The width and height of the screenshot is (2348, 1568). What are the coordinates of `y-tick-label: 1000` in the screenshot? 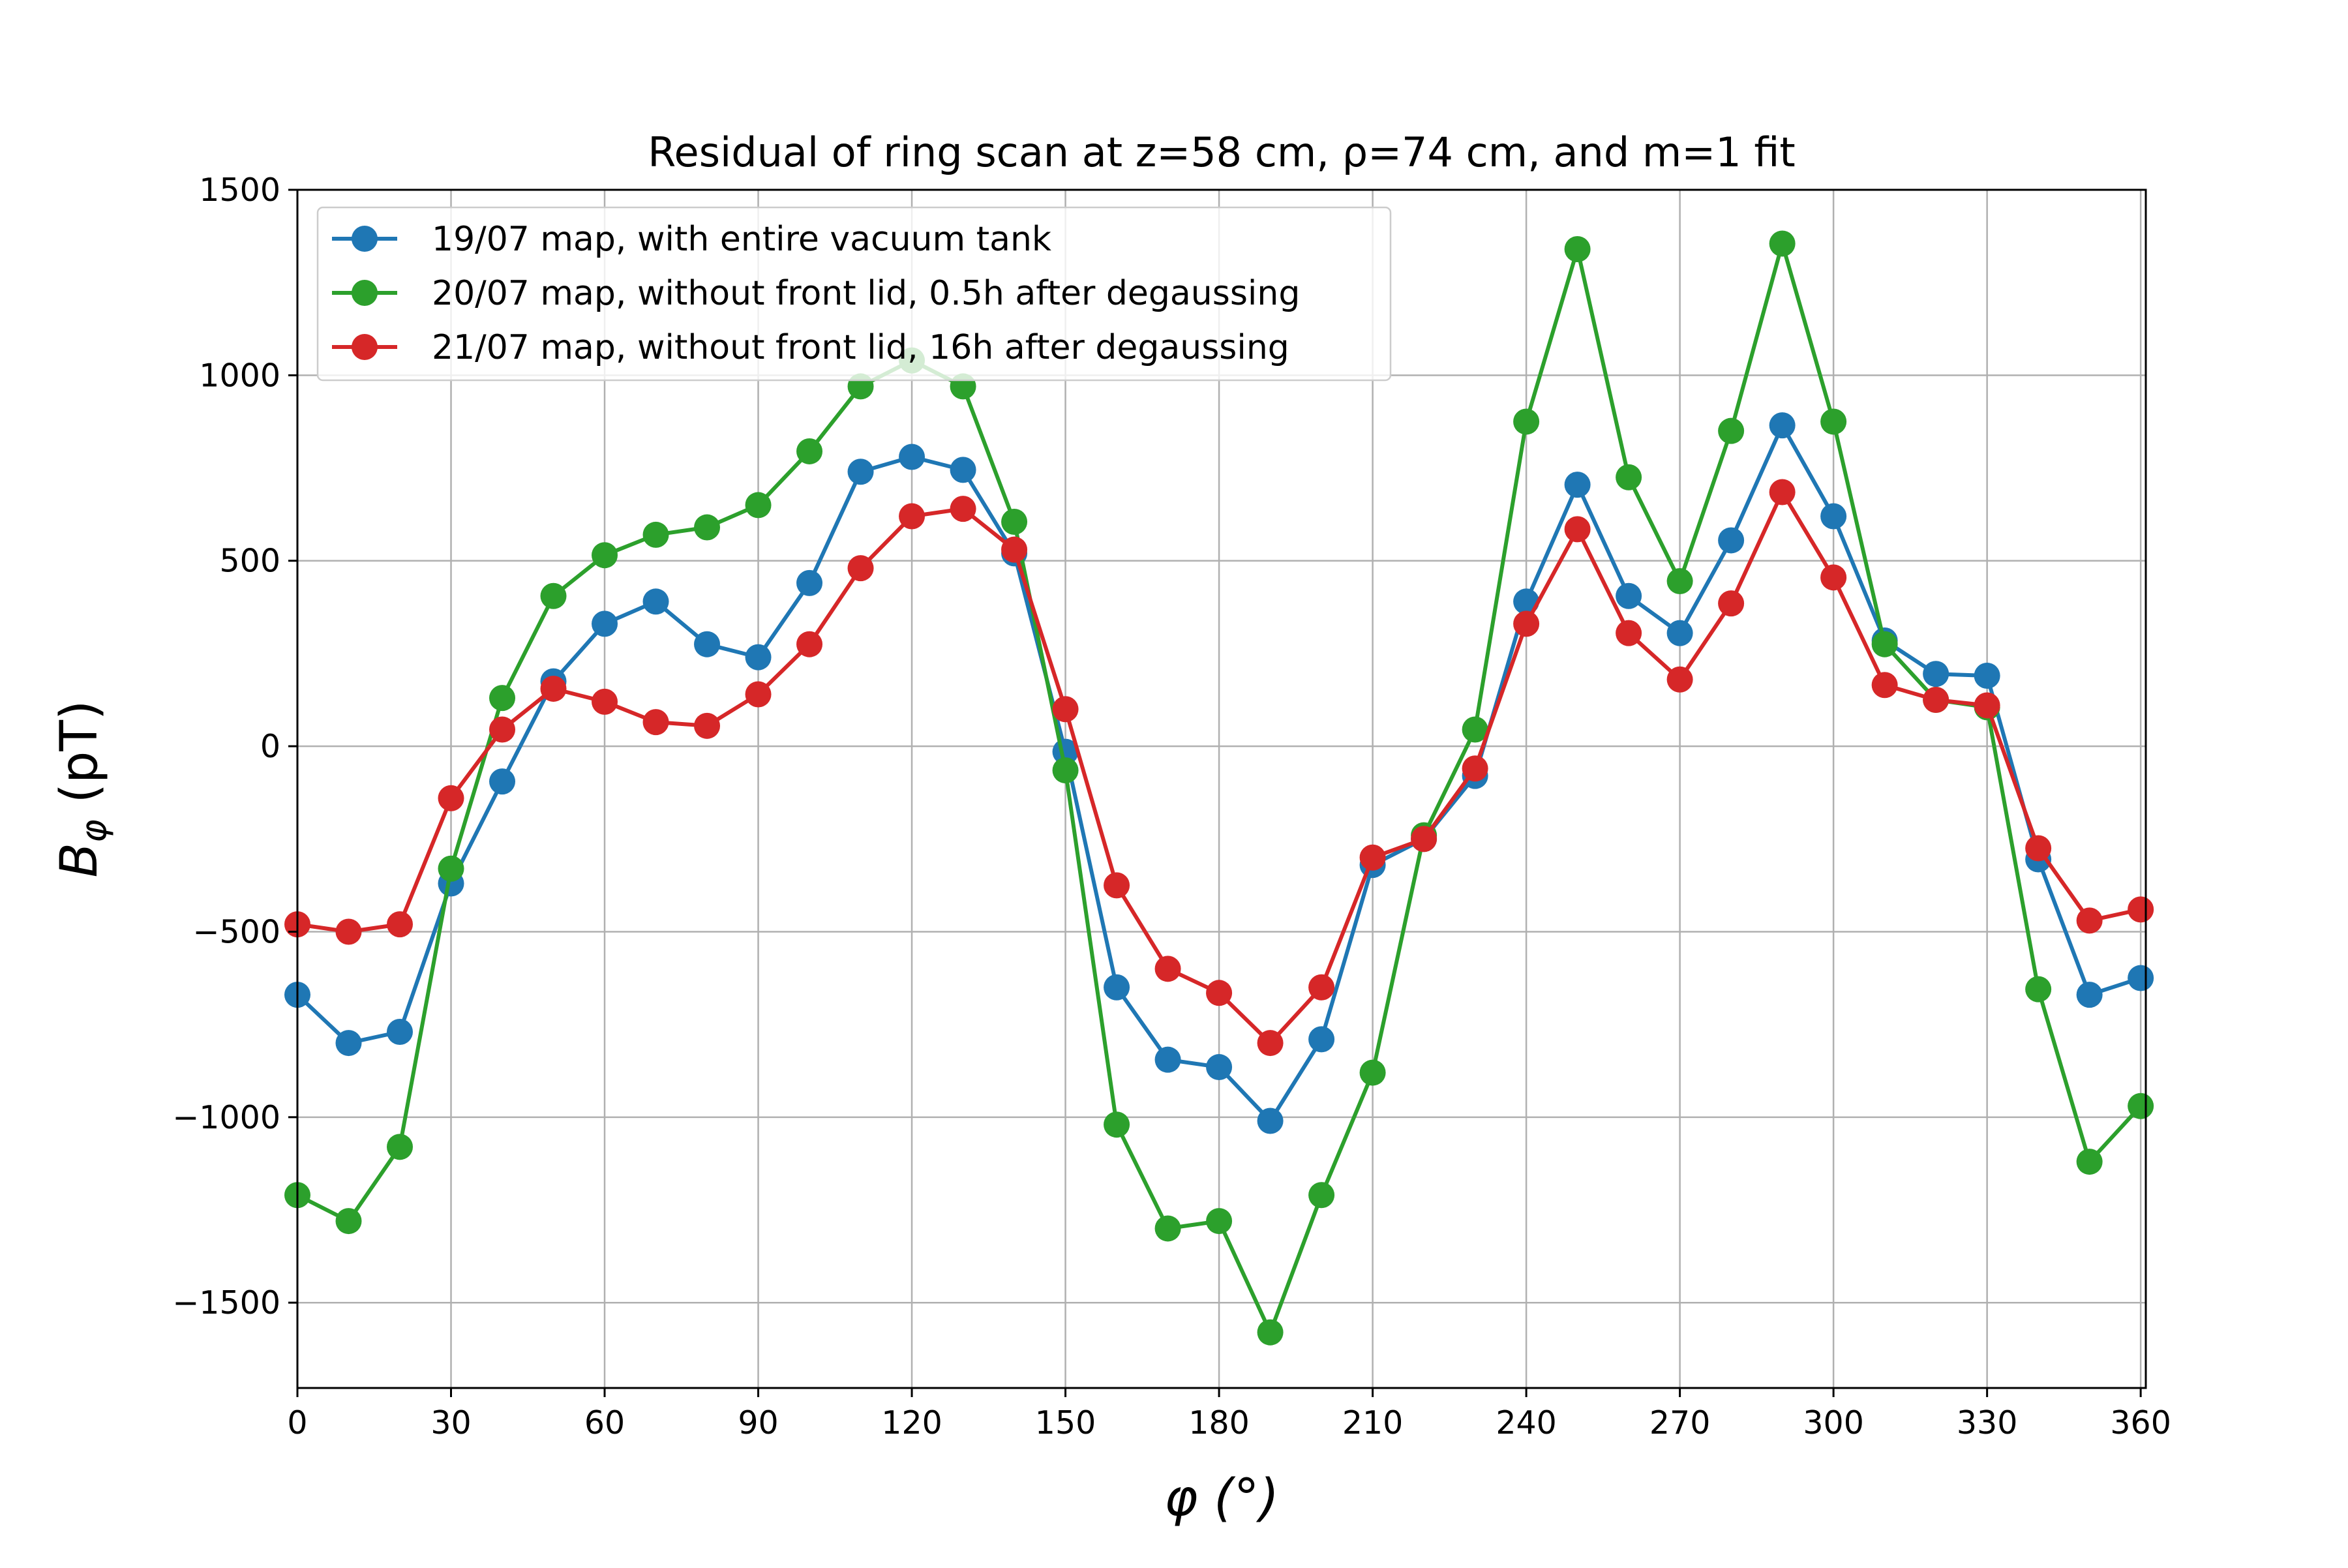 It's located at (240, 375).